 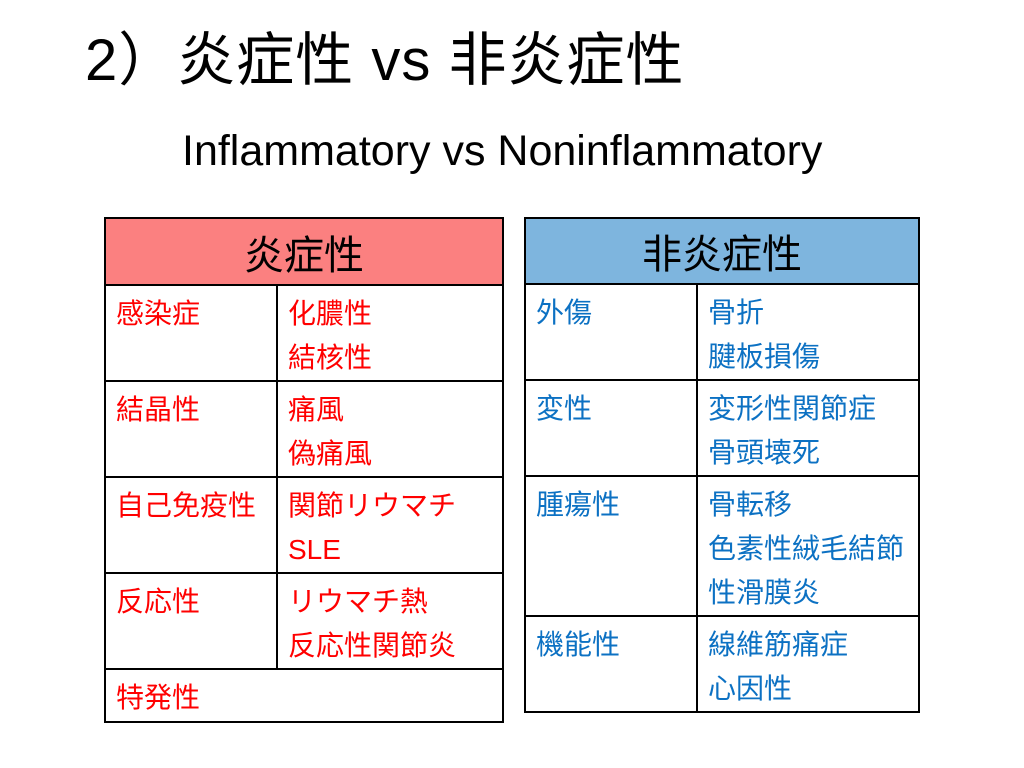 I want to click on examples-cell: 化膿性 結核性, so click(x=390, y=333).